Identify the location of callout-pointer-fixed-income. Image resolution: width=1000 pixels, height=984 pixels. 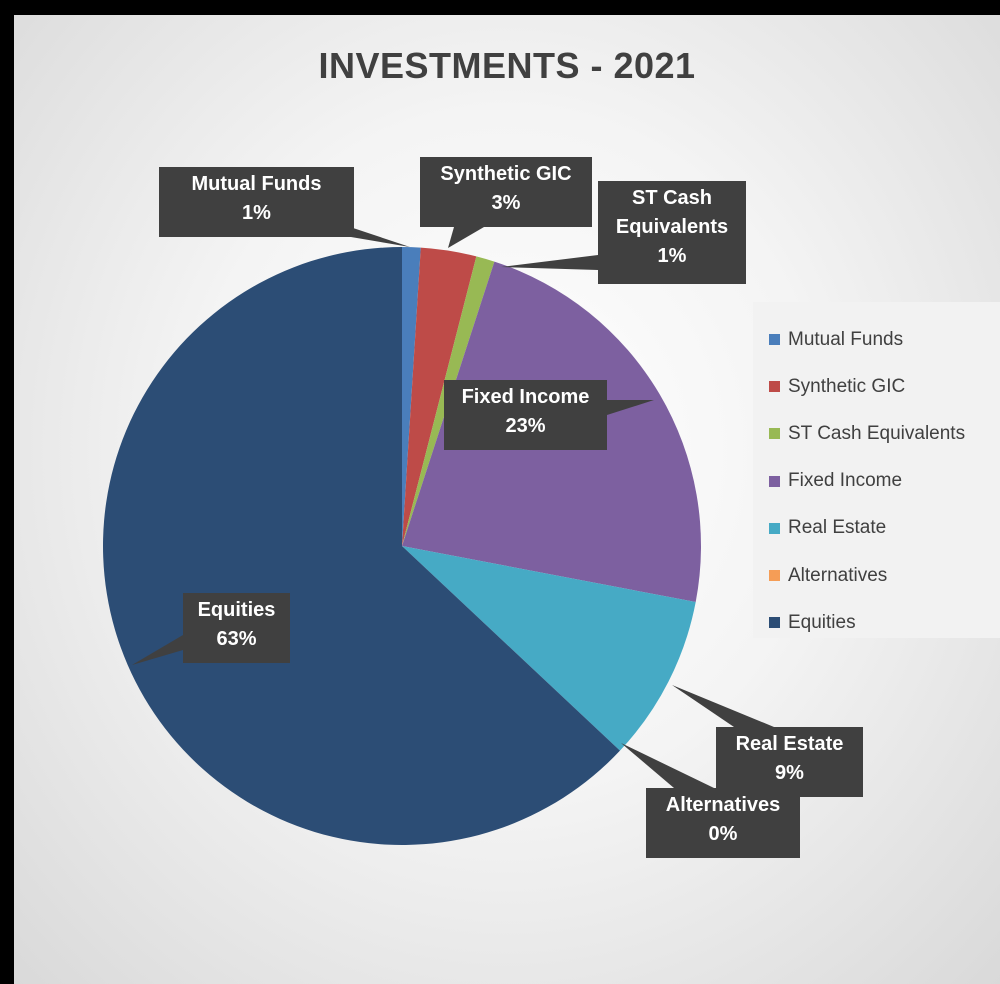
(630, 407).